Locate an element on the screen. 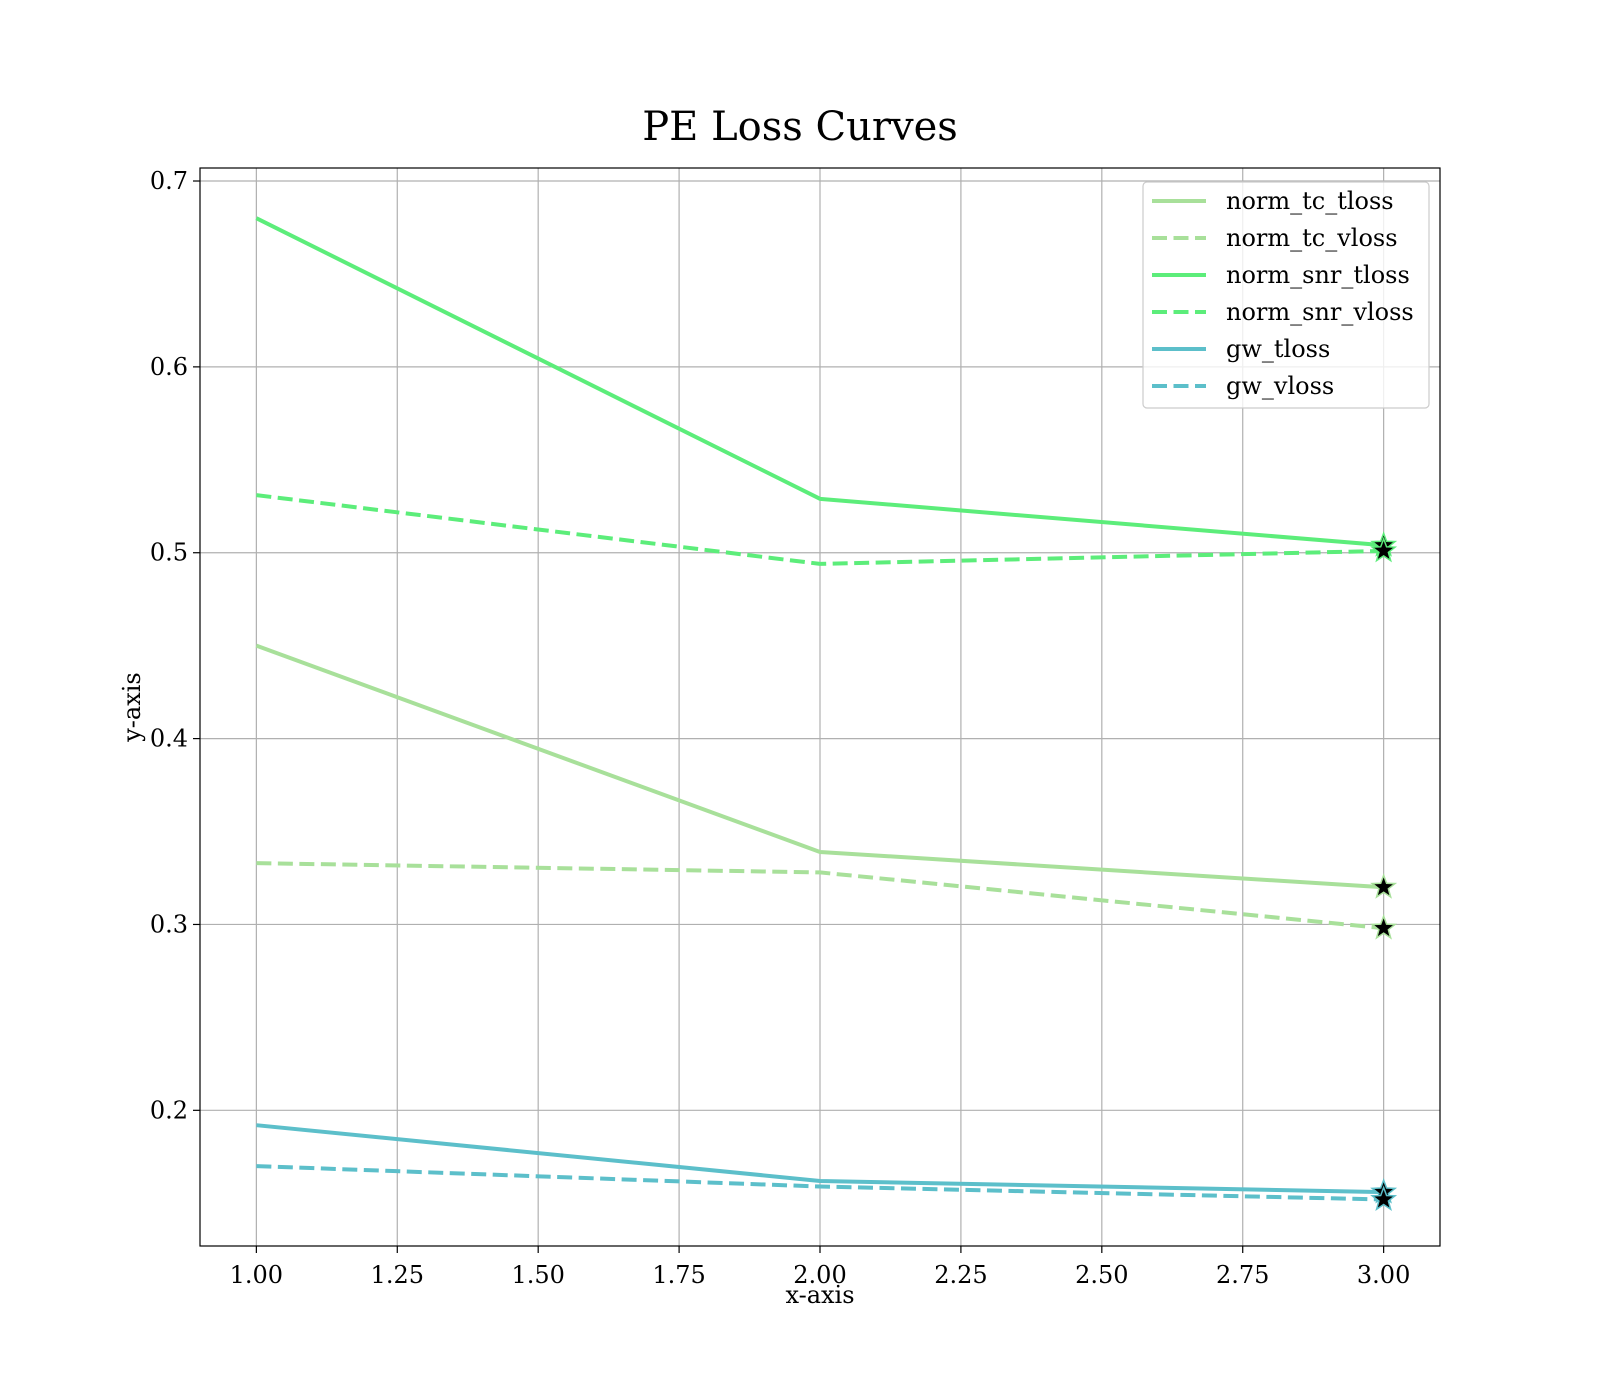 Image resolution: width=1600 pixels, height=1400 pixels. legend-label-gw_vloss: gw_vloss is located at coordinates (1280, 386).